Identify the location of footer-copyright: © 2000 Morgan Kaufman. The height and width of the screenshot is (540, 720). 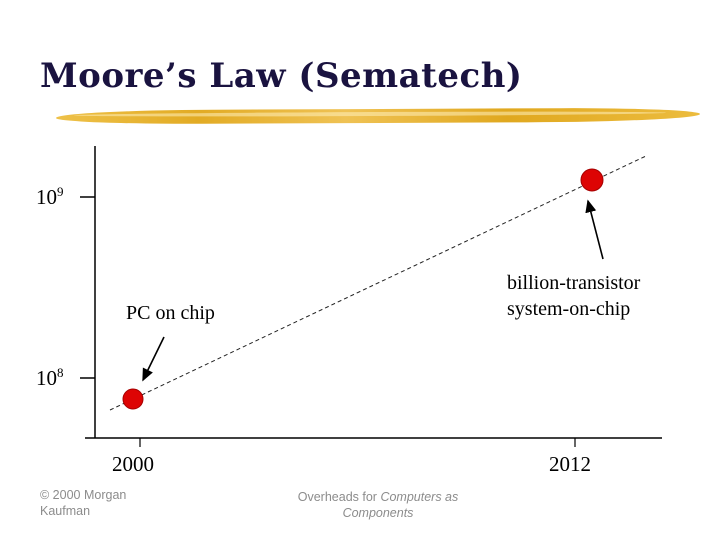
(83, 503).